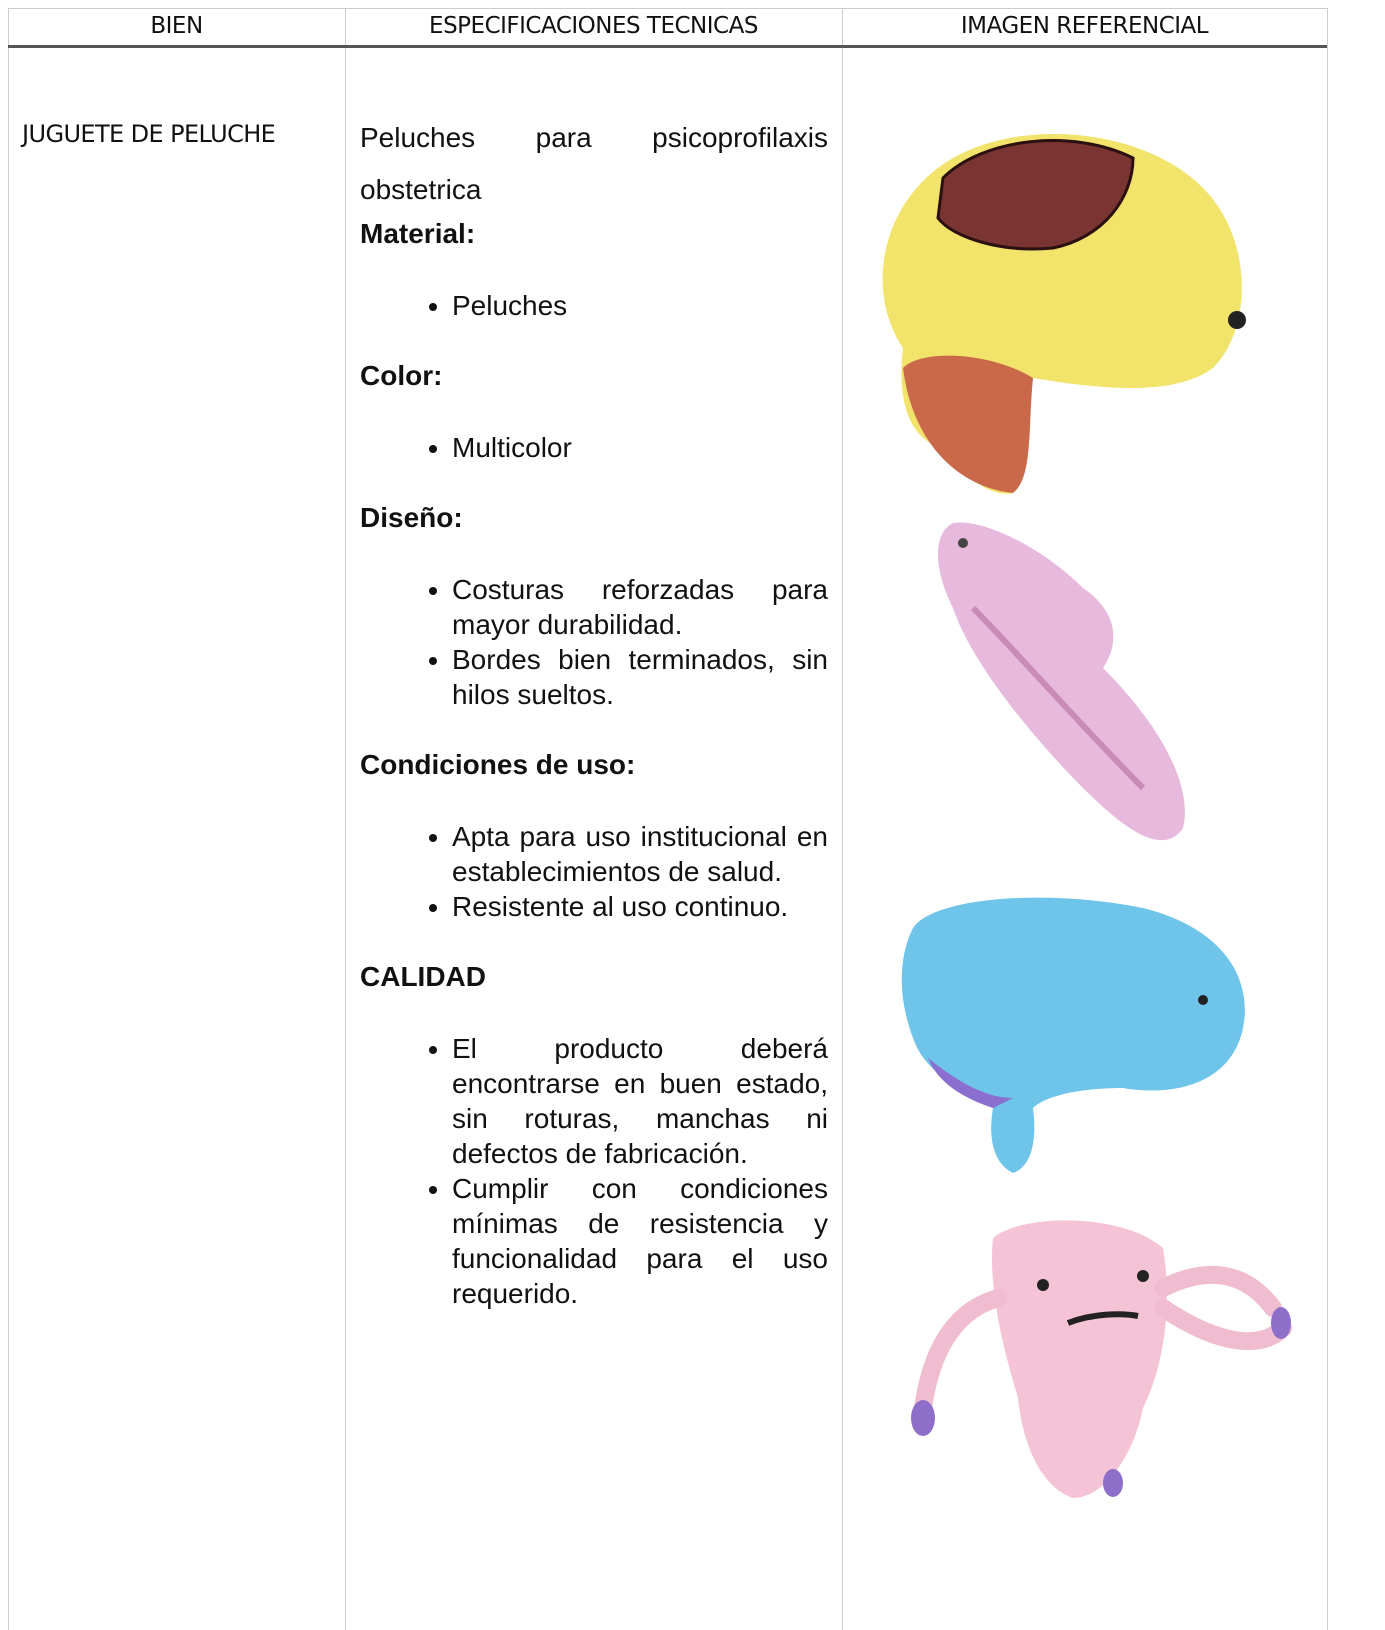  I want to click on header-cell: ESPECIFICACIONES TECNICAS, so click(593, 26).